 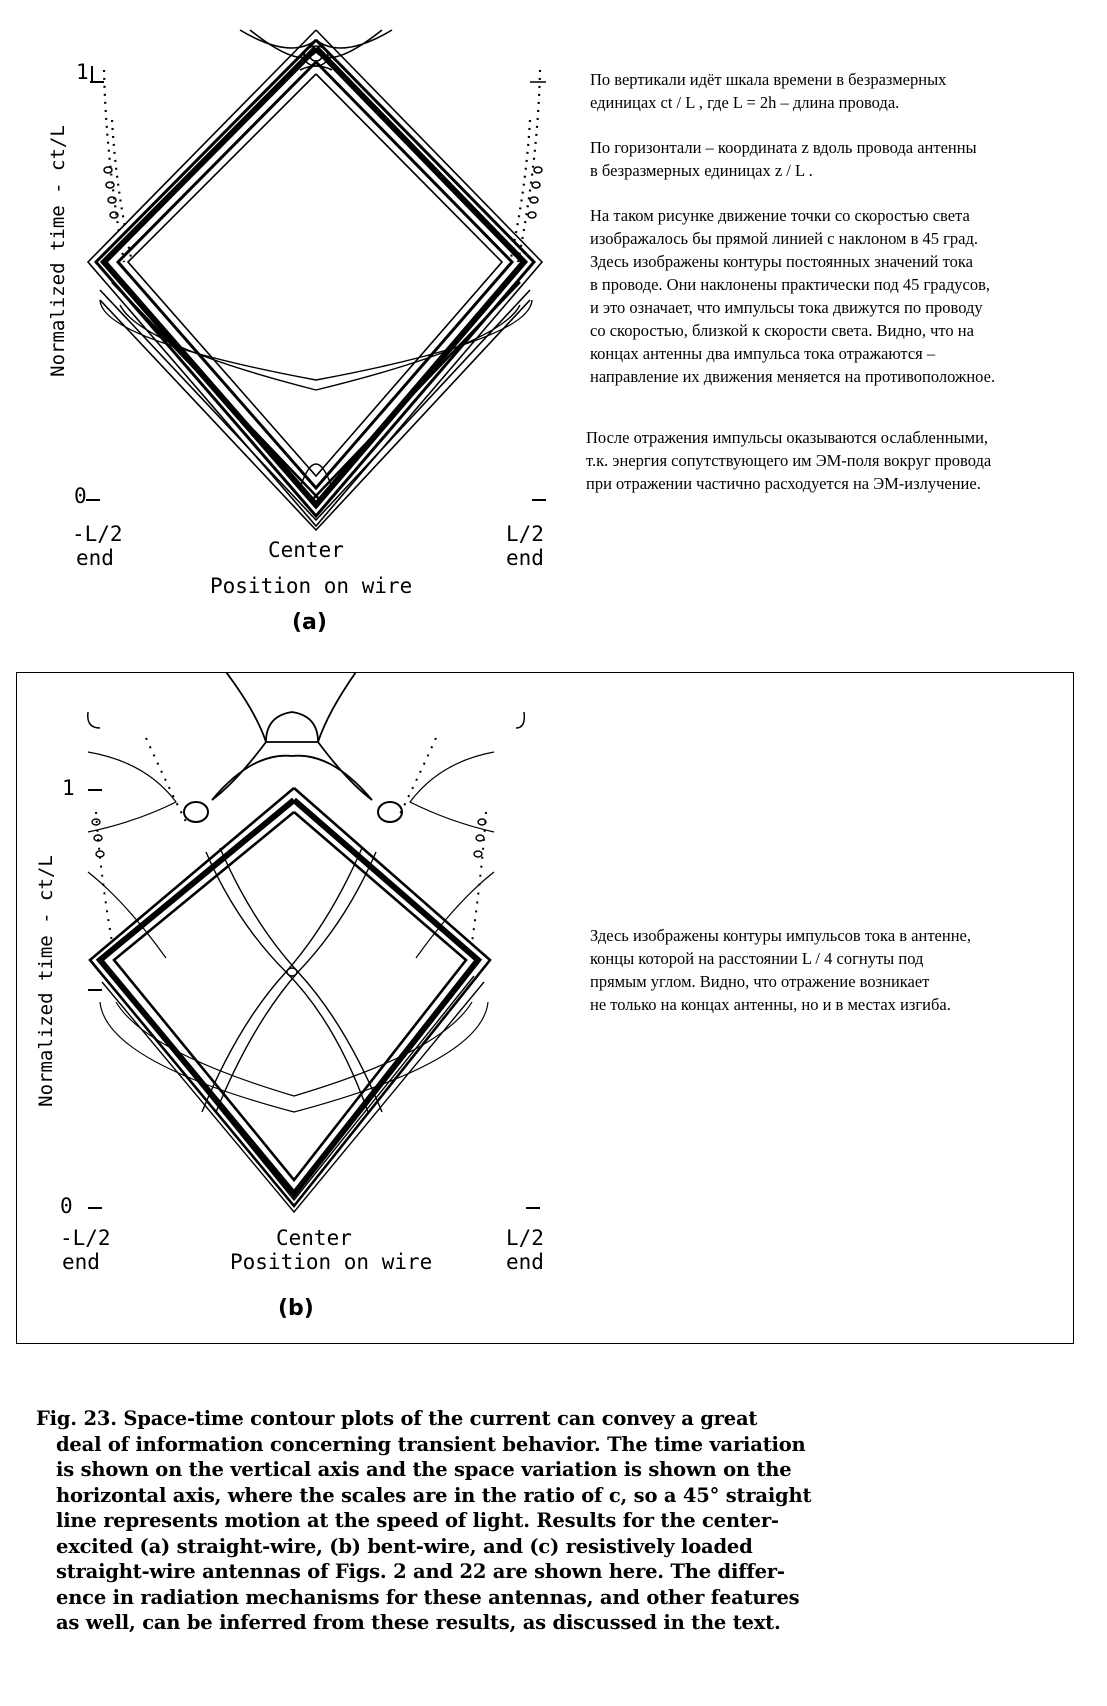 I want to click on x-axis-label-a: Position on wire, so click(x=311, y=586).